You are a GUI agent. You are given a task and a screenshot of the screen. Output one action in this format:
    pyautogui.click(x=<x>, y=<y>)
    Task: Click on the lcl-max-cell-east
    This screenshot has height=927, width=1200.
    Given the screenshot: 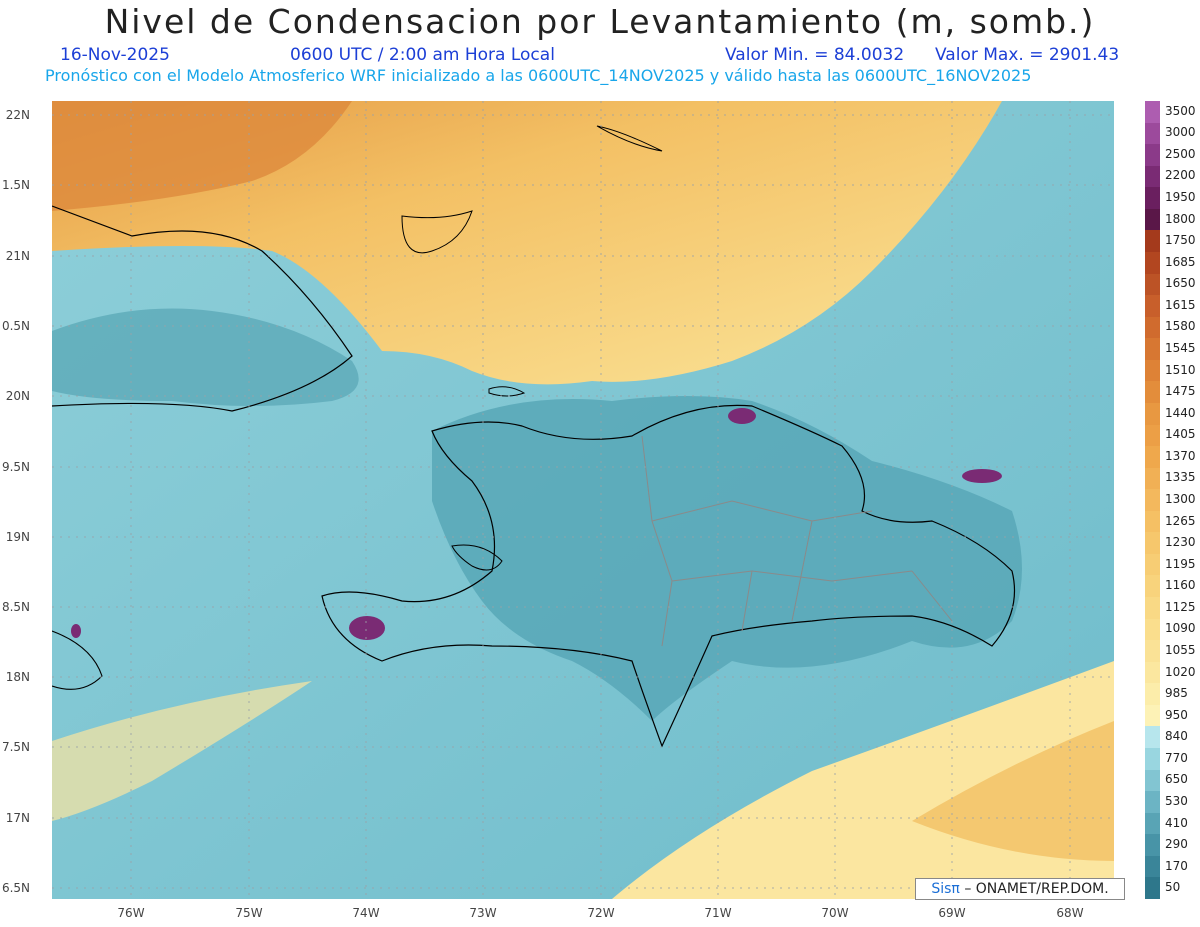 What is the action you would take?
    pyautogui.click(x=982, y=476)
    